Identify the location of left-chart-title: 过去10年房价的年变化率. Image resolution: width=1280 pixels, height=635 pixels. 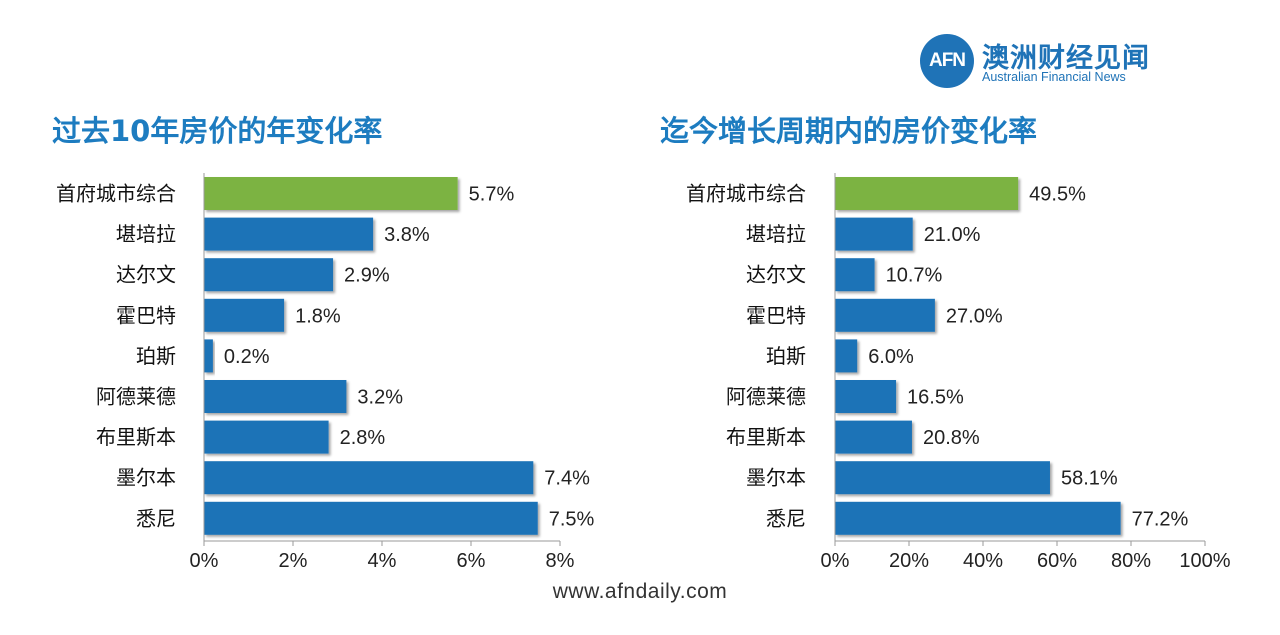
(217, 131).